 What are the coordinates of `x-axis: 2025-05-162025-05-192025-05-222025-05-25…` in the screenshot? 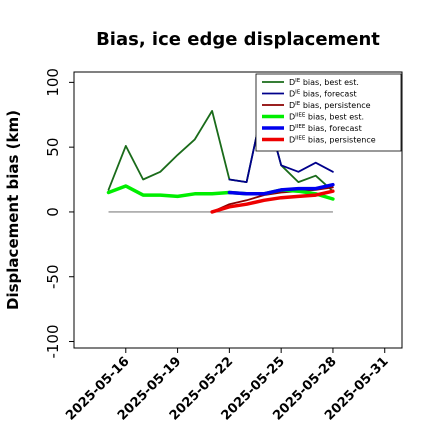 It's located at (227, 386).